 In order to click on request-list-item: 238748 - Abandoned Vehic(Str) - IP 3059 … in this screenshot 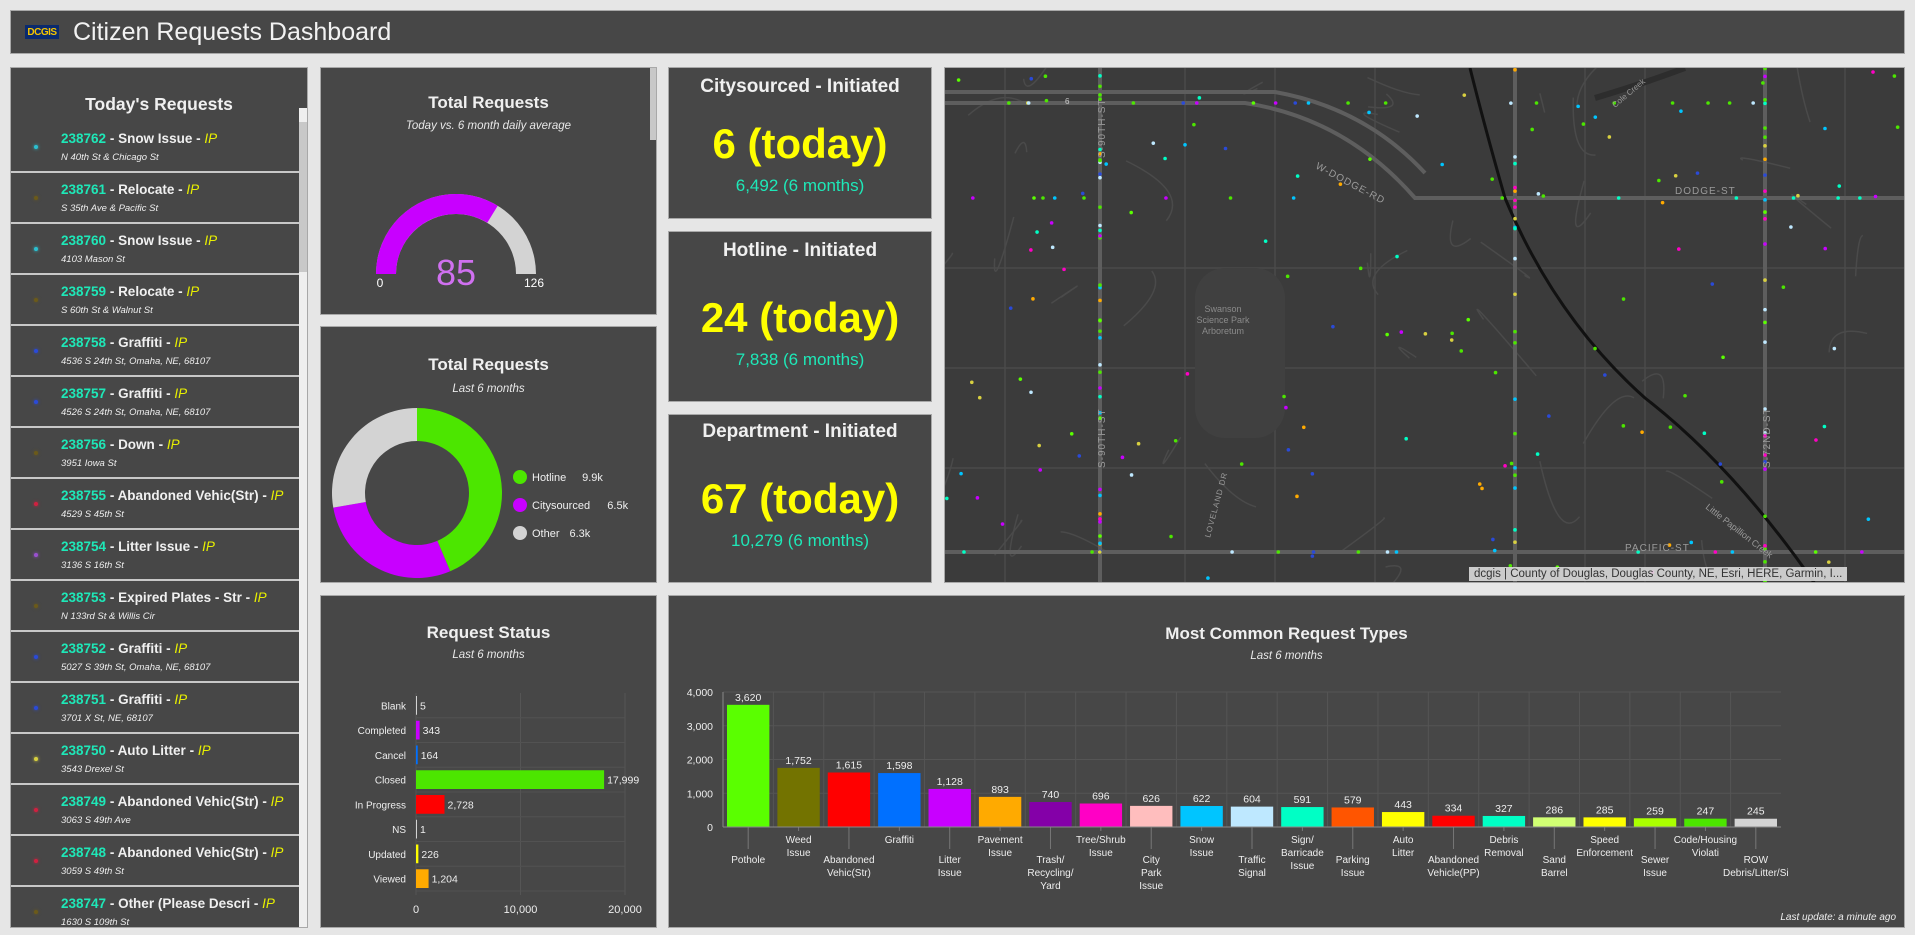, I will do `click(156, 861)`.